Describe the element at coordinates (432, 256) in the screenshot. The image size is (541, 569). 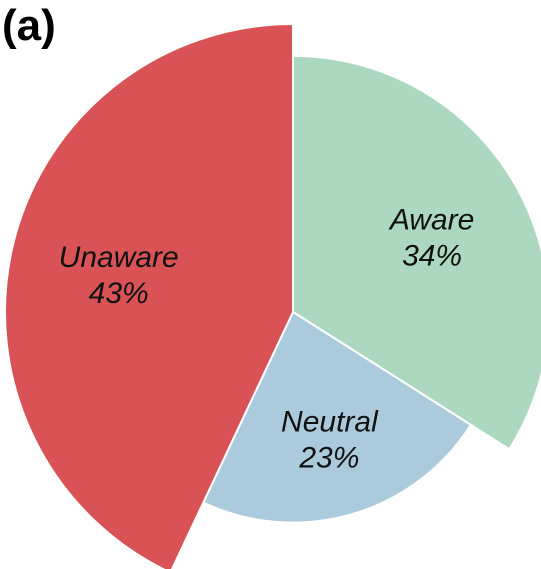
I see `slice-value-aware: 34%` at that location.